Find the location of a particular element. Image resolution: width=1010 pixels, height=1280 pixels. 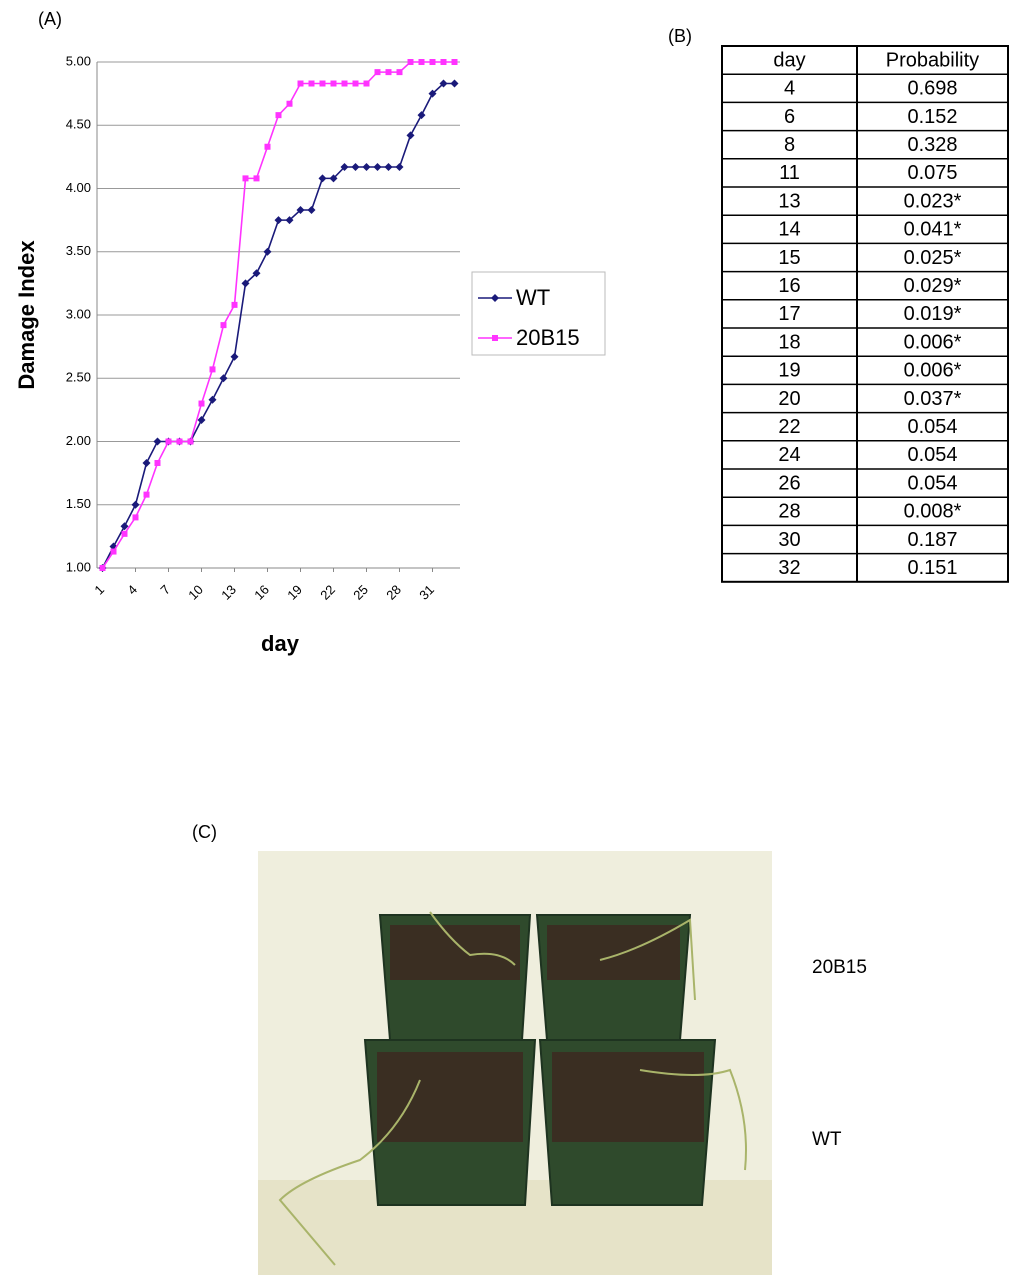

legend-label: WT is located at coordinates (533, 297).